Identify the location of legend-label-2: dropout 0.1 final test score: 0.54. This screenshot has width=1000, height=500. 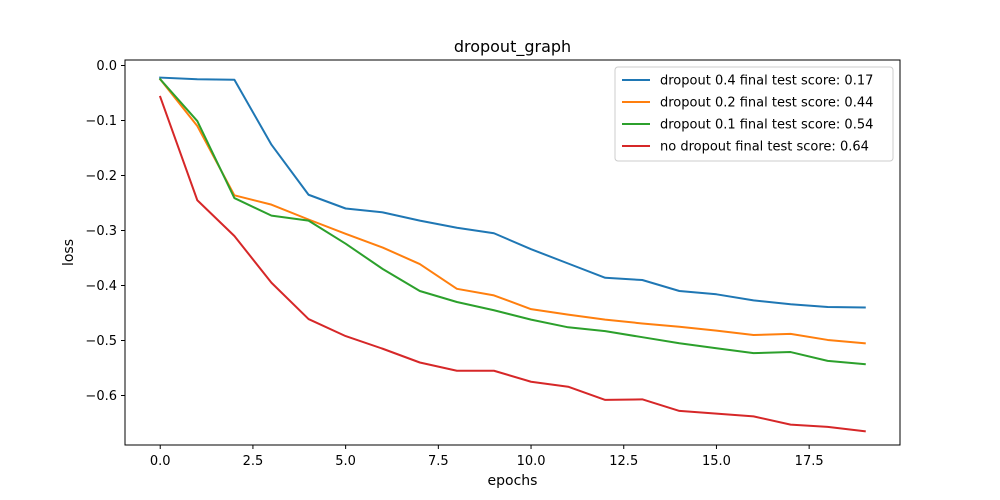
(766, 125).